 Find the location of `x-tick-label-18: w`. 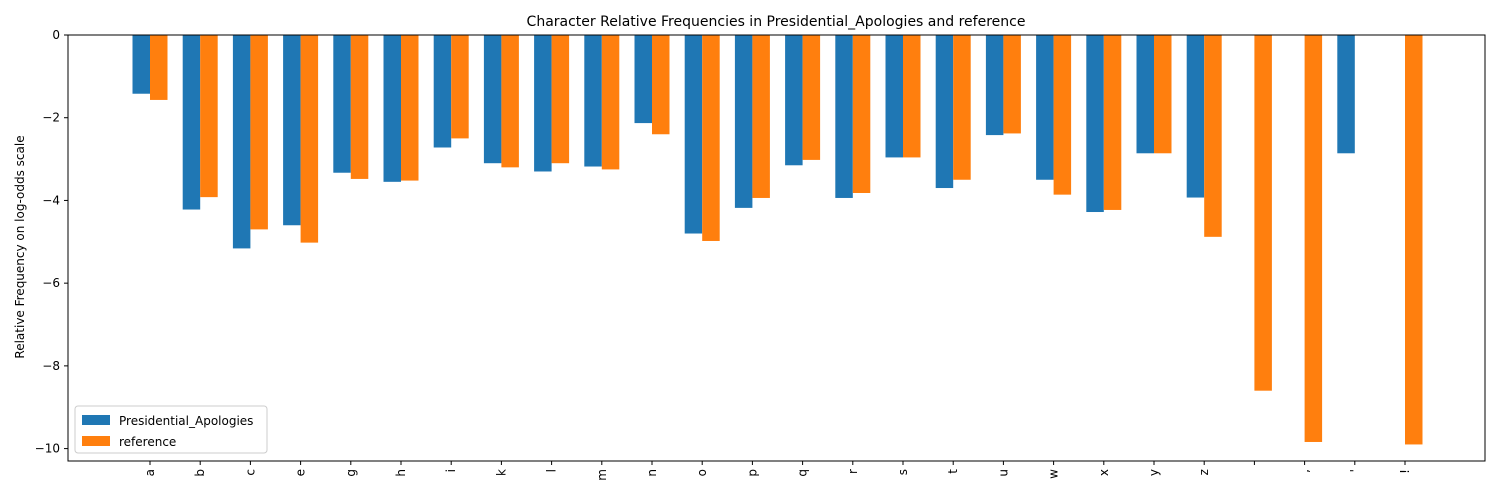

x-tick-label-18: w is located at coordinates (1054, 474).